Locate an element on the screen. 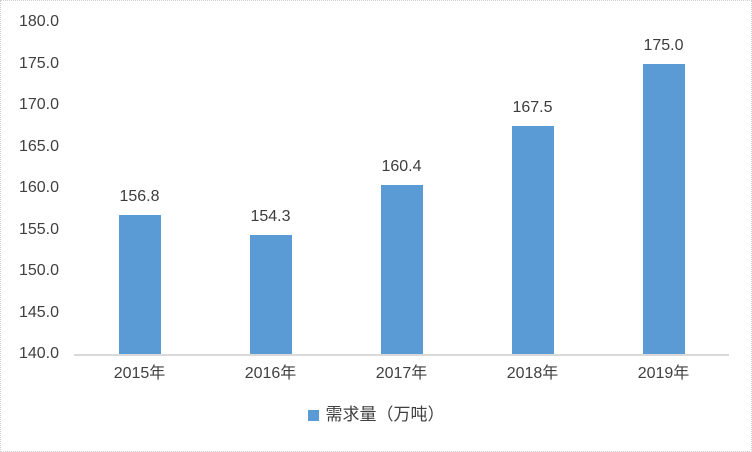 The height and width of the screenshot is (452, 752). y-axis-tick-label: 160.0 is located at coordinates (38, 187).